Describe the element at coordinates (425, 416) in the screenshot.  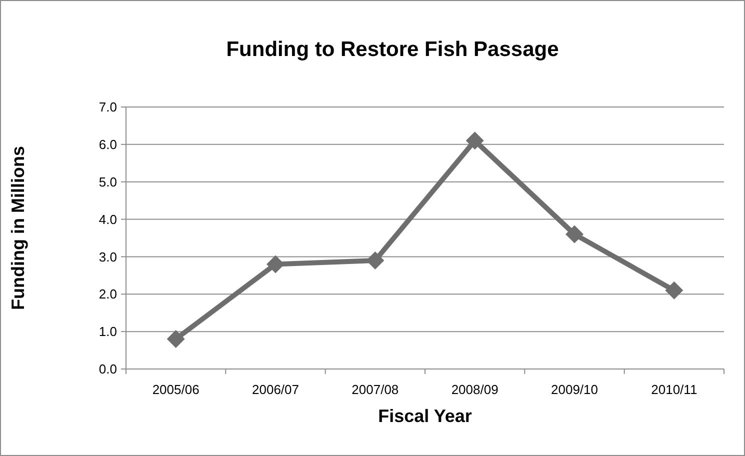
I see `x-axis-title: Fiscal Year` at that location.